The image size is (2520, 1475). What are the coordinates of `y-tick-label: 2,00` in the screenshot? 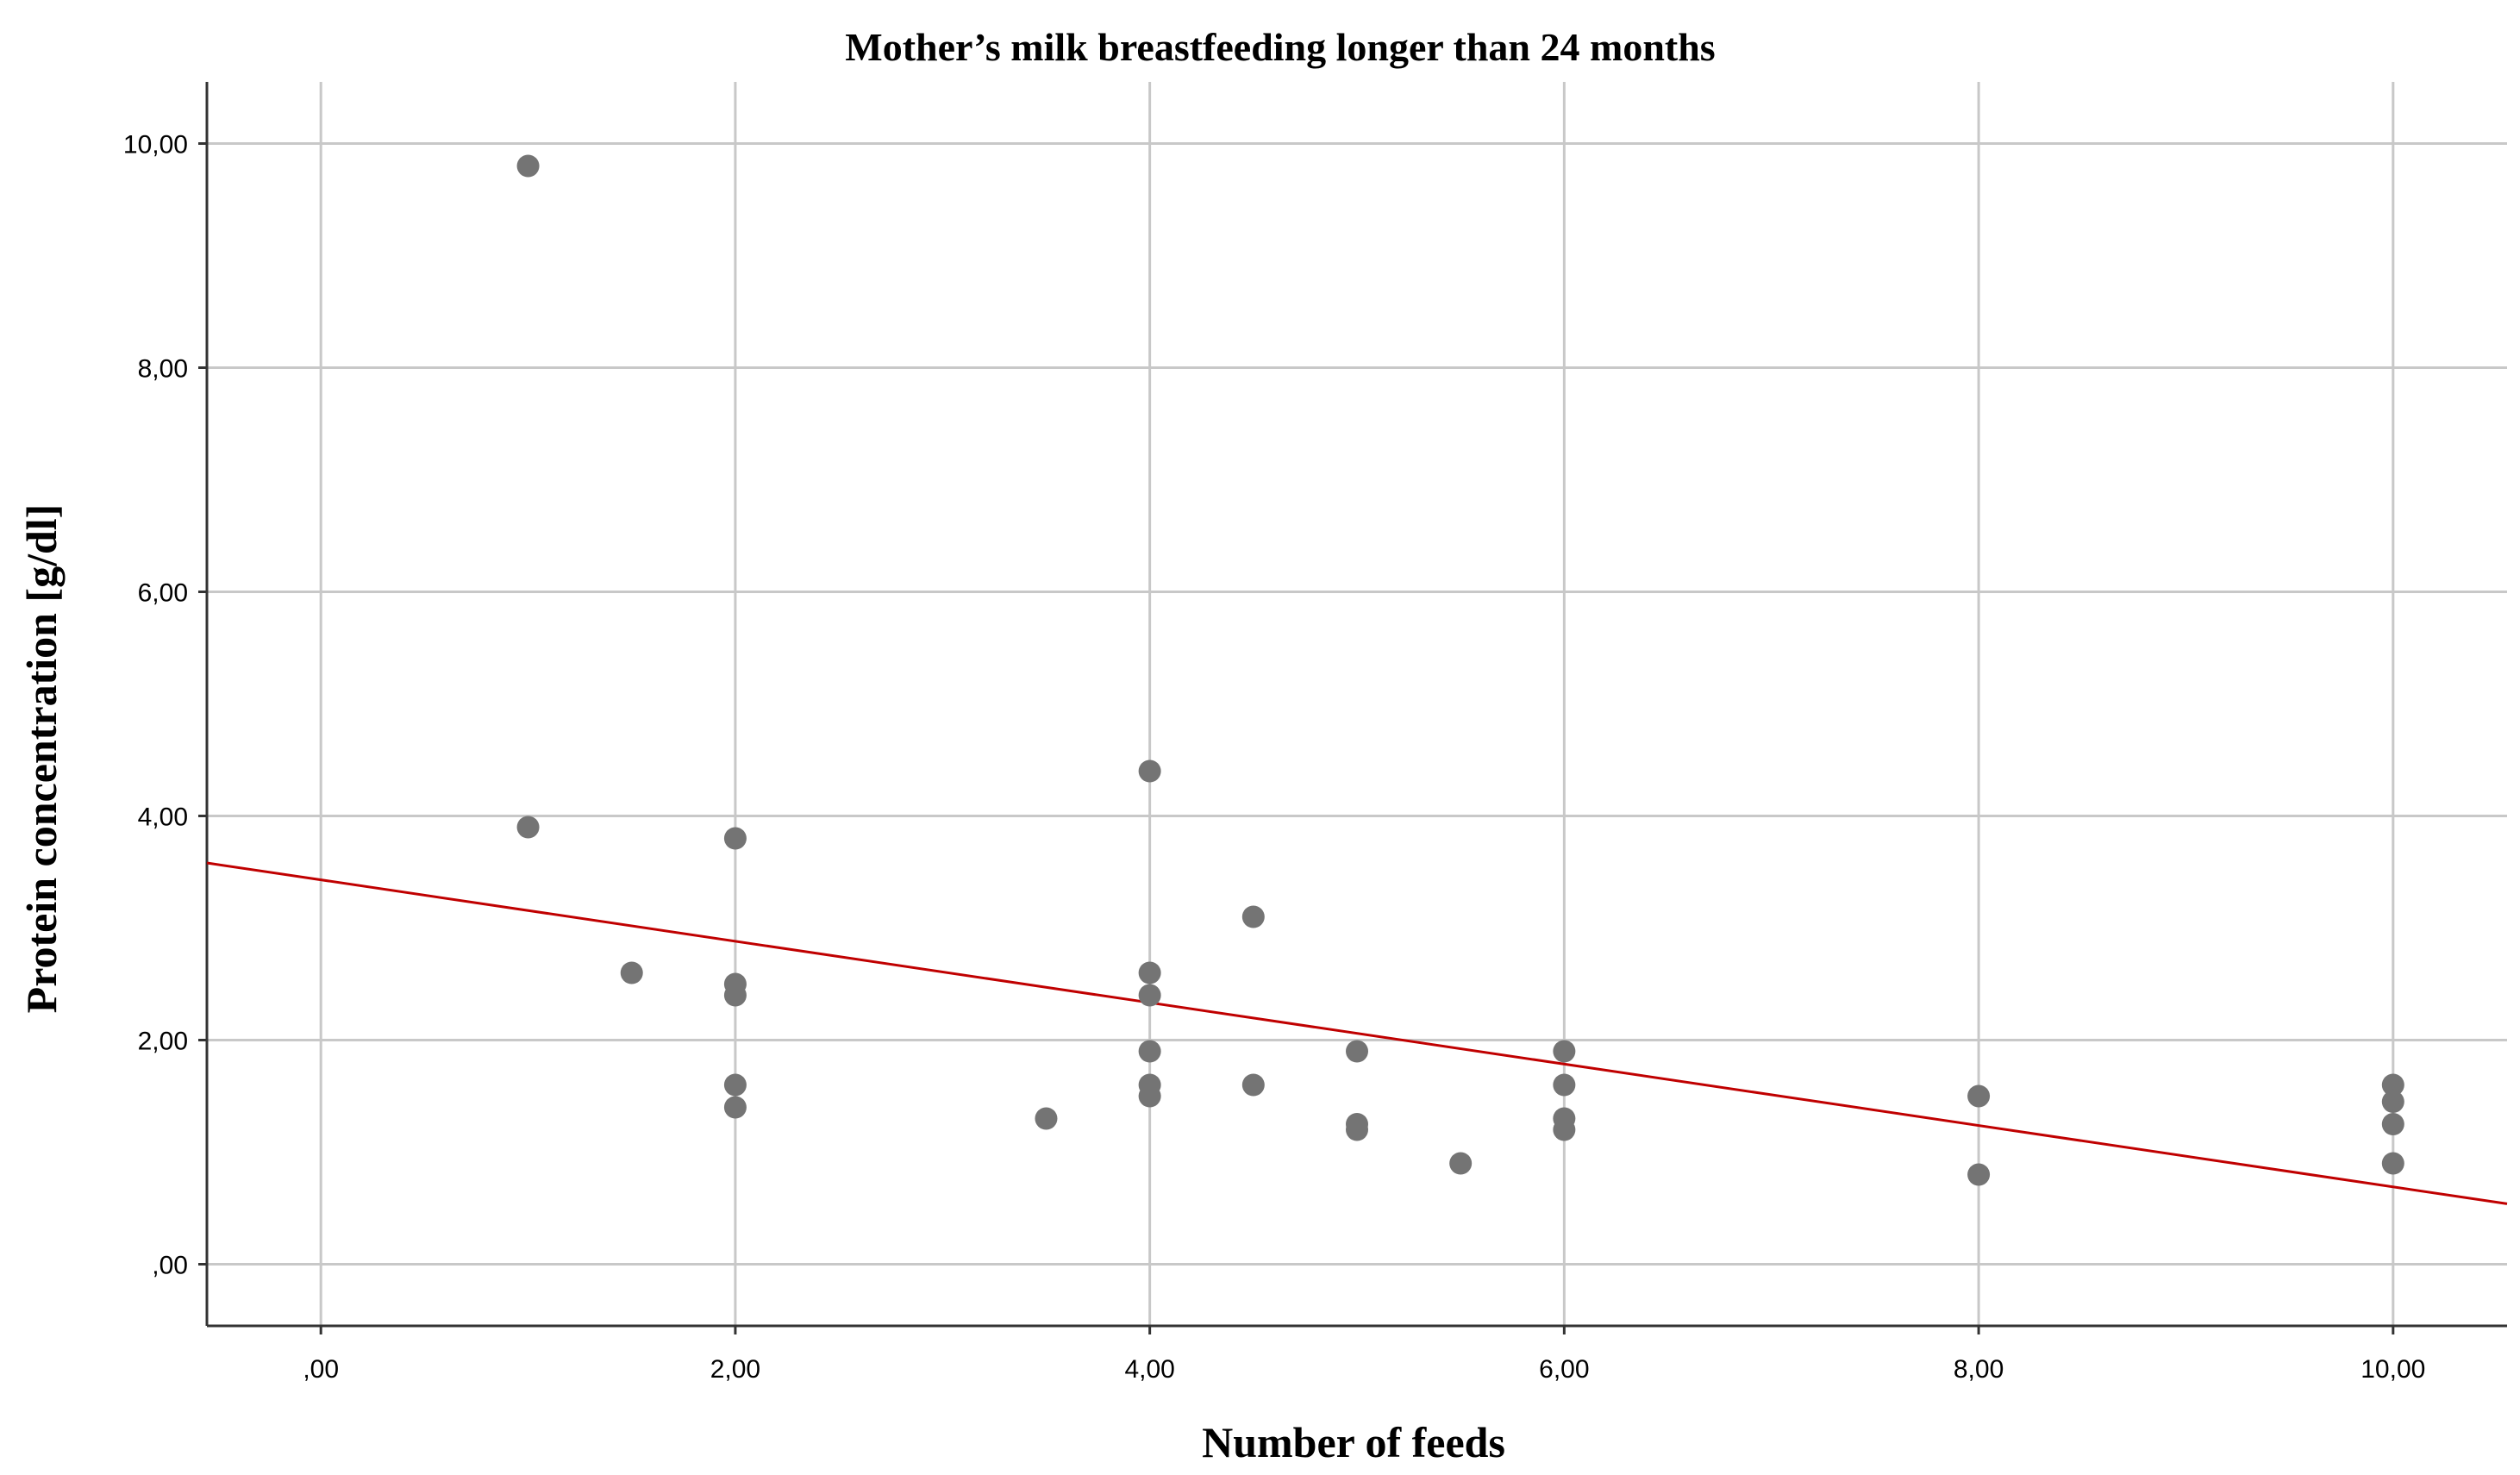 It's located at (163, 1042).